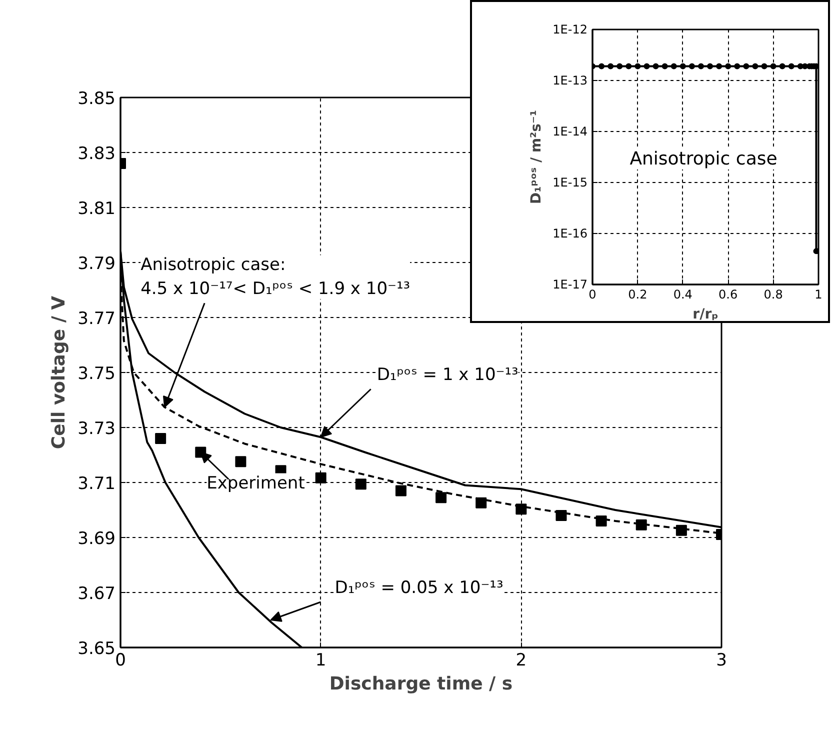 This screenshot has height=738, width=834. What do you see at coordinates (570, 183) in the screenshot?
I see `y-tick-label: 1E-15` at bounding box center [570, 183].